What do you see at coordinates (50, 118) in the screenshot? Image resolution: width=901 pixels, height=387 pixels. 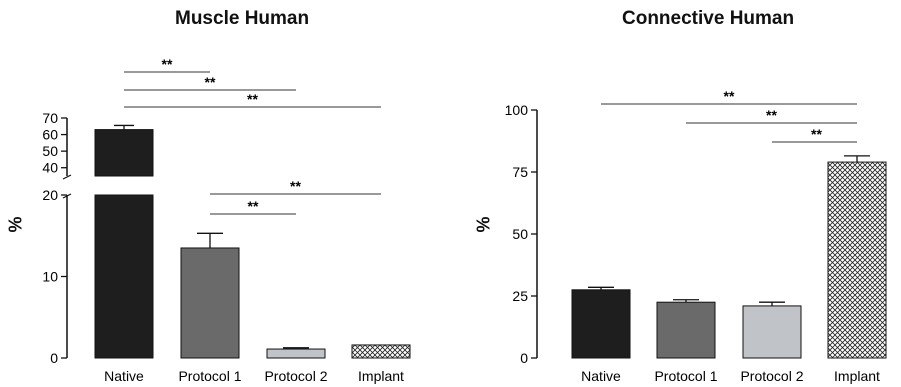 I see `y-tick-label: 70` at bounding box center [50, 118].